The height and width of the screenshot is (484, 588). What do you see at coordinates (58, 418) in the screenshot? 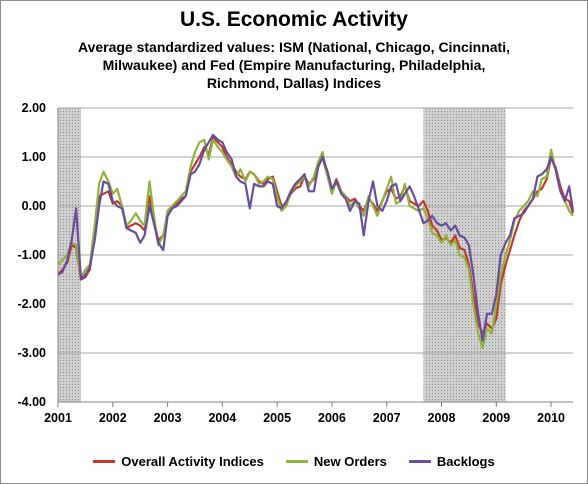
I see `x-tick-label-0: 2001` at bounding box center [58, 418].